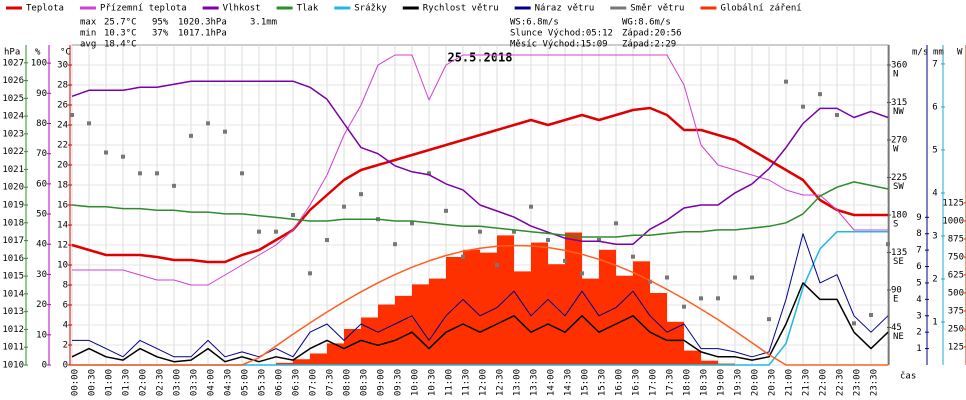  What do you see at coordinates (756, 382) in the screenshot?
I see `x-tick-label: 20:00` at bounding box center [756, 382].